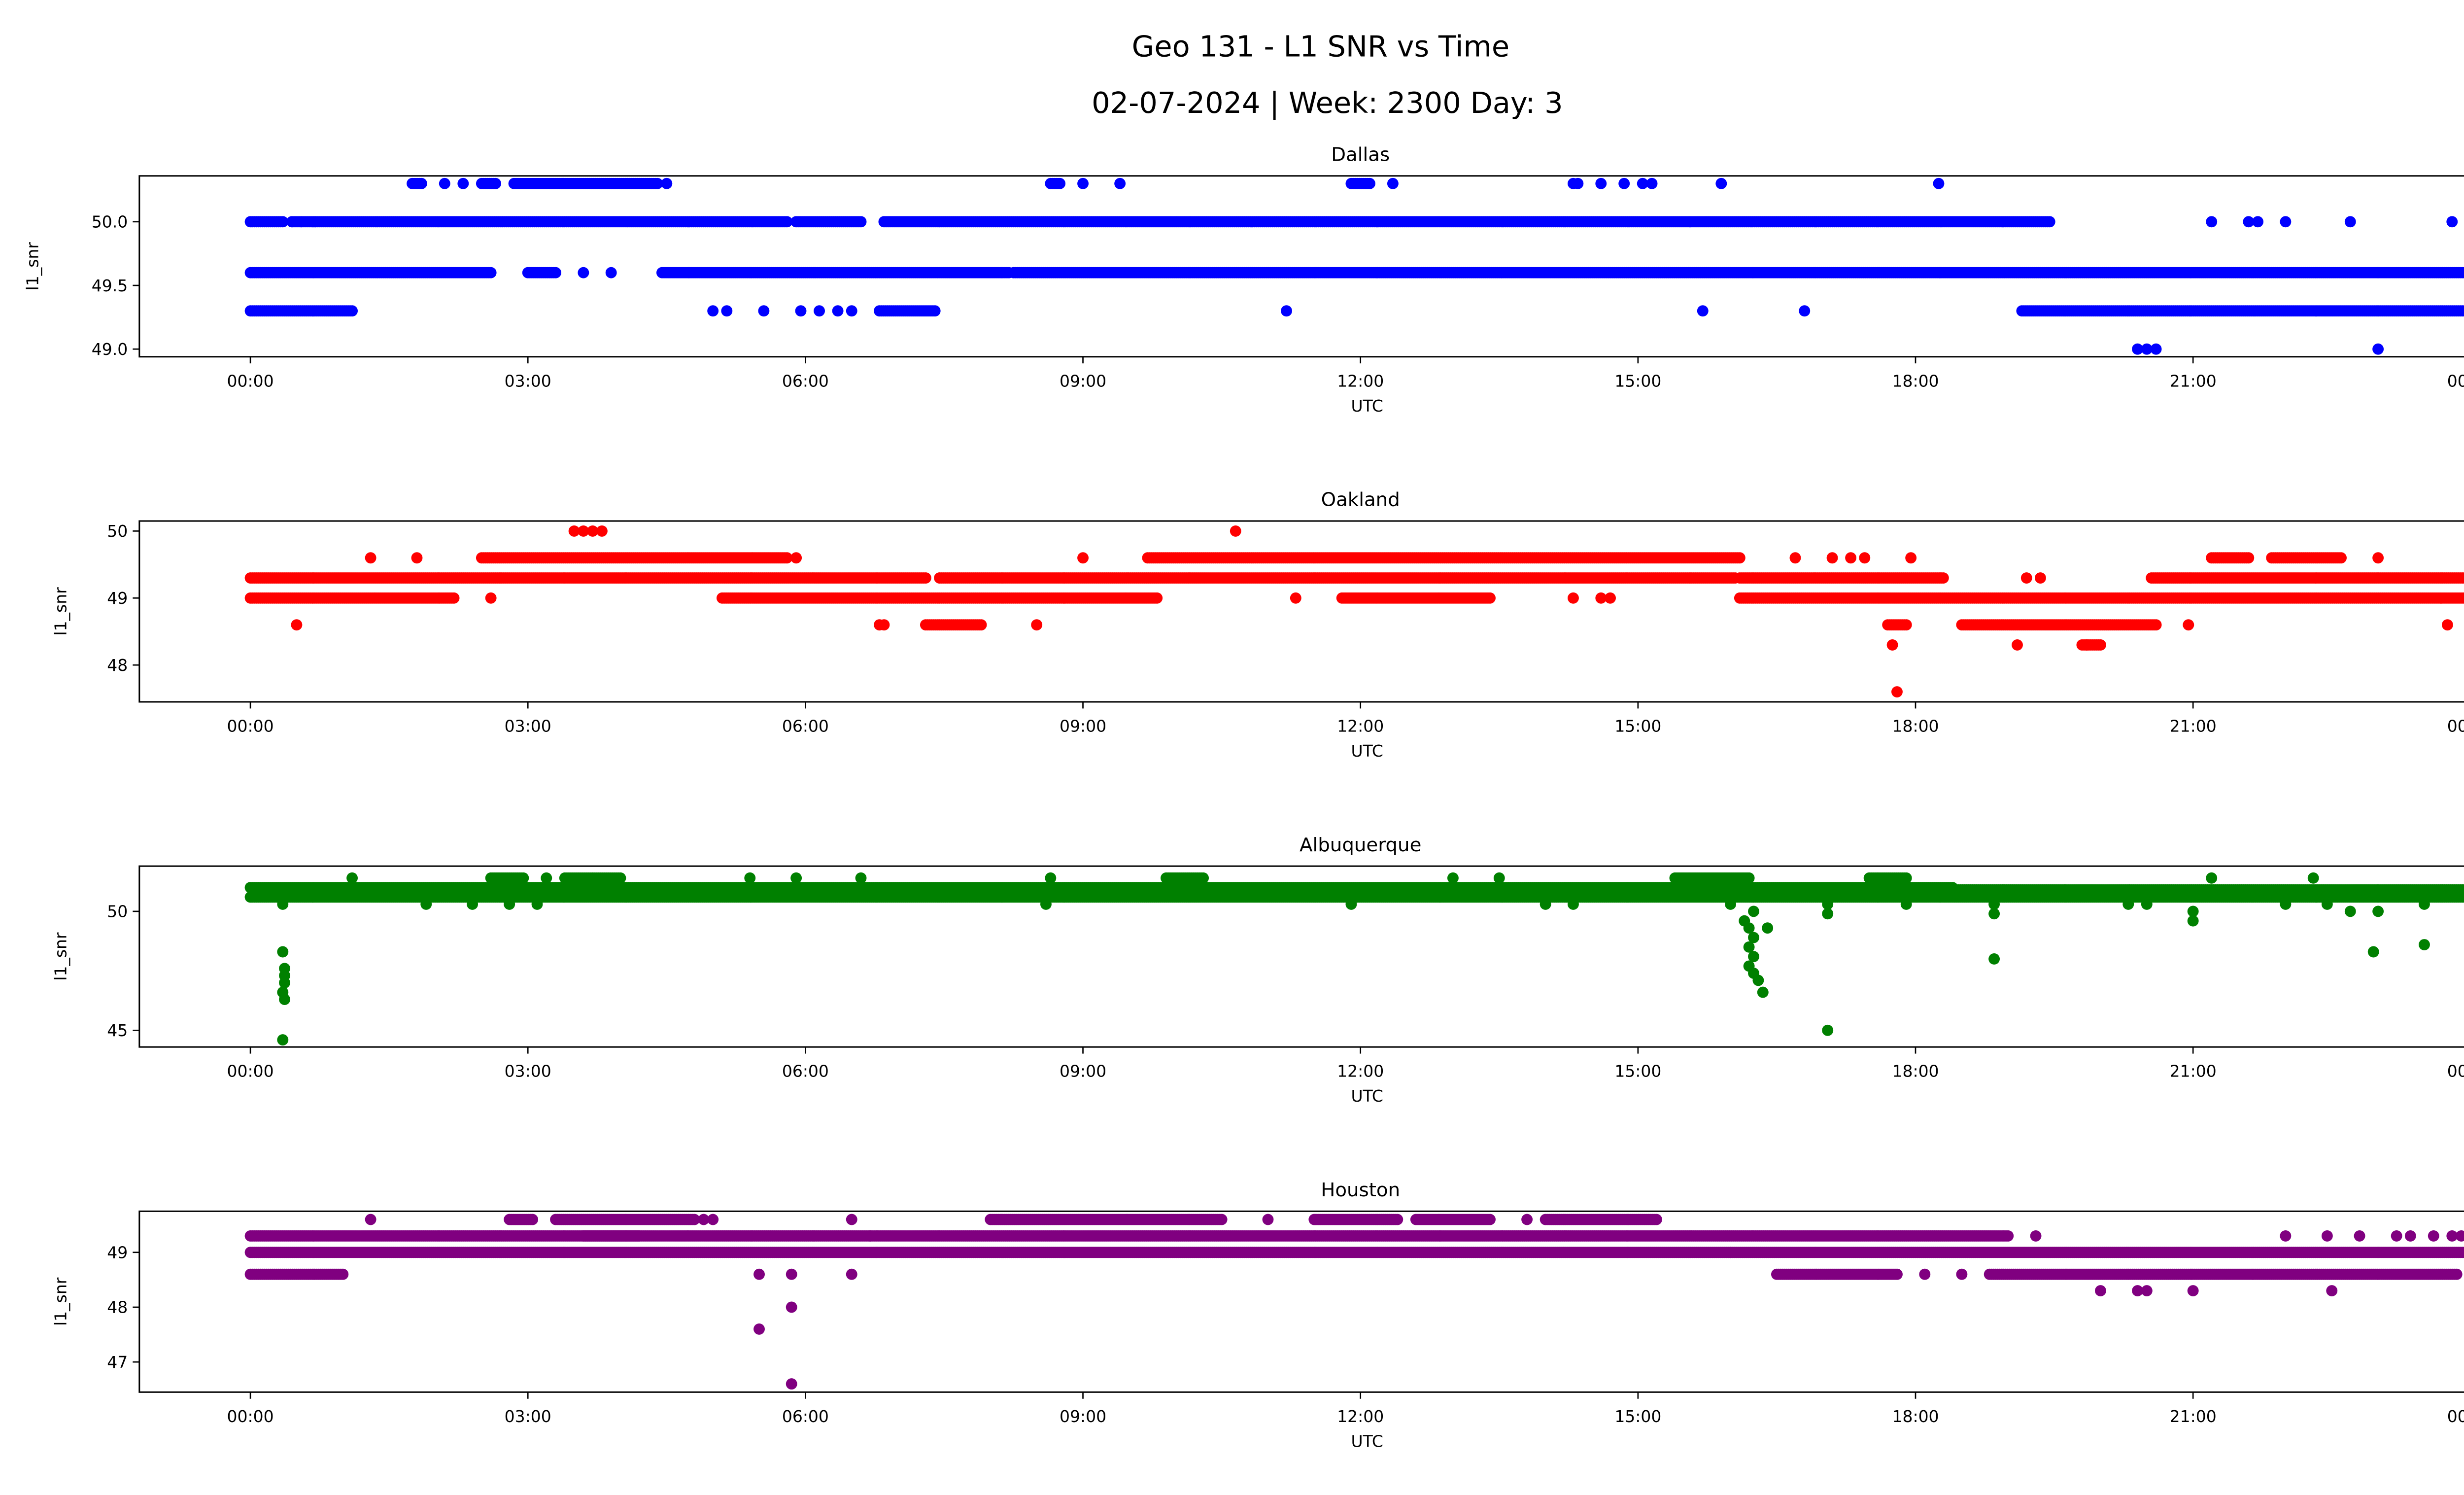 This screenshot has width=2464, height=1495. What do you see at coordinates (110, 222) in the screenshot?
I see `y-tick-label: 50.0` at bounding box center [110, 222].